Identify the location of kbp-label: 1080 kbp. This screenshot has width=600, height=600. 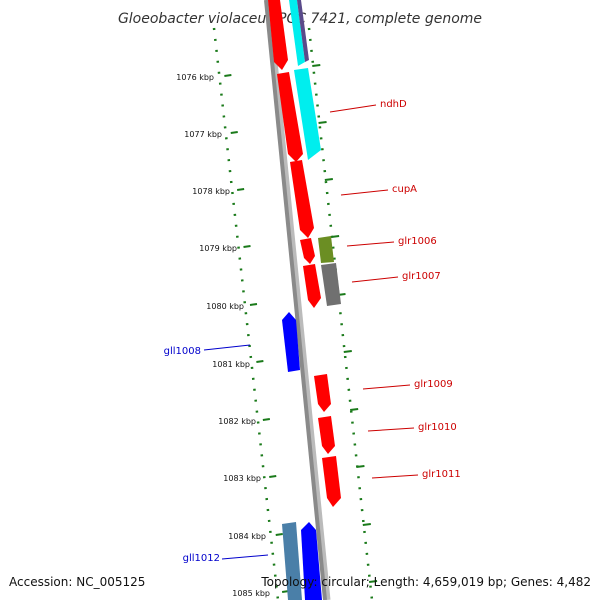
(225, 306).